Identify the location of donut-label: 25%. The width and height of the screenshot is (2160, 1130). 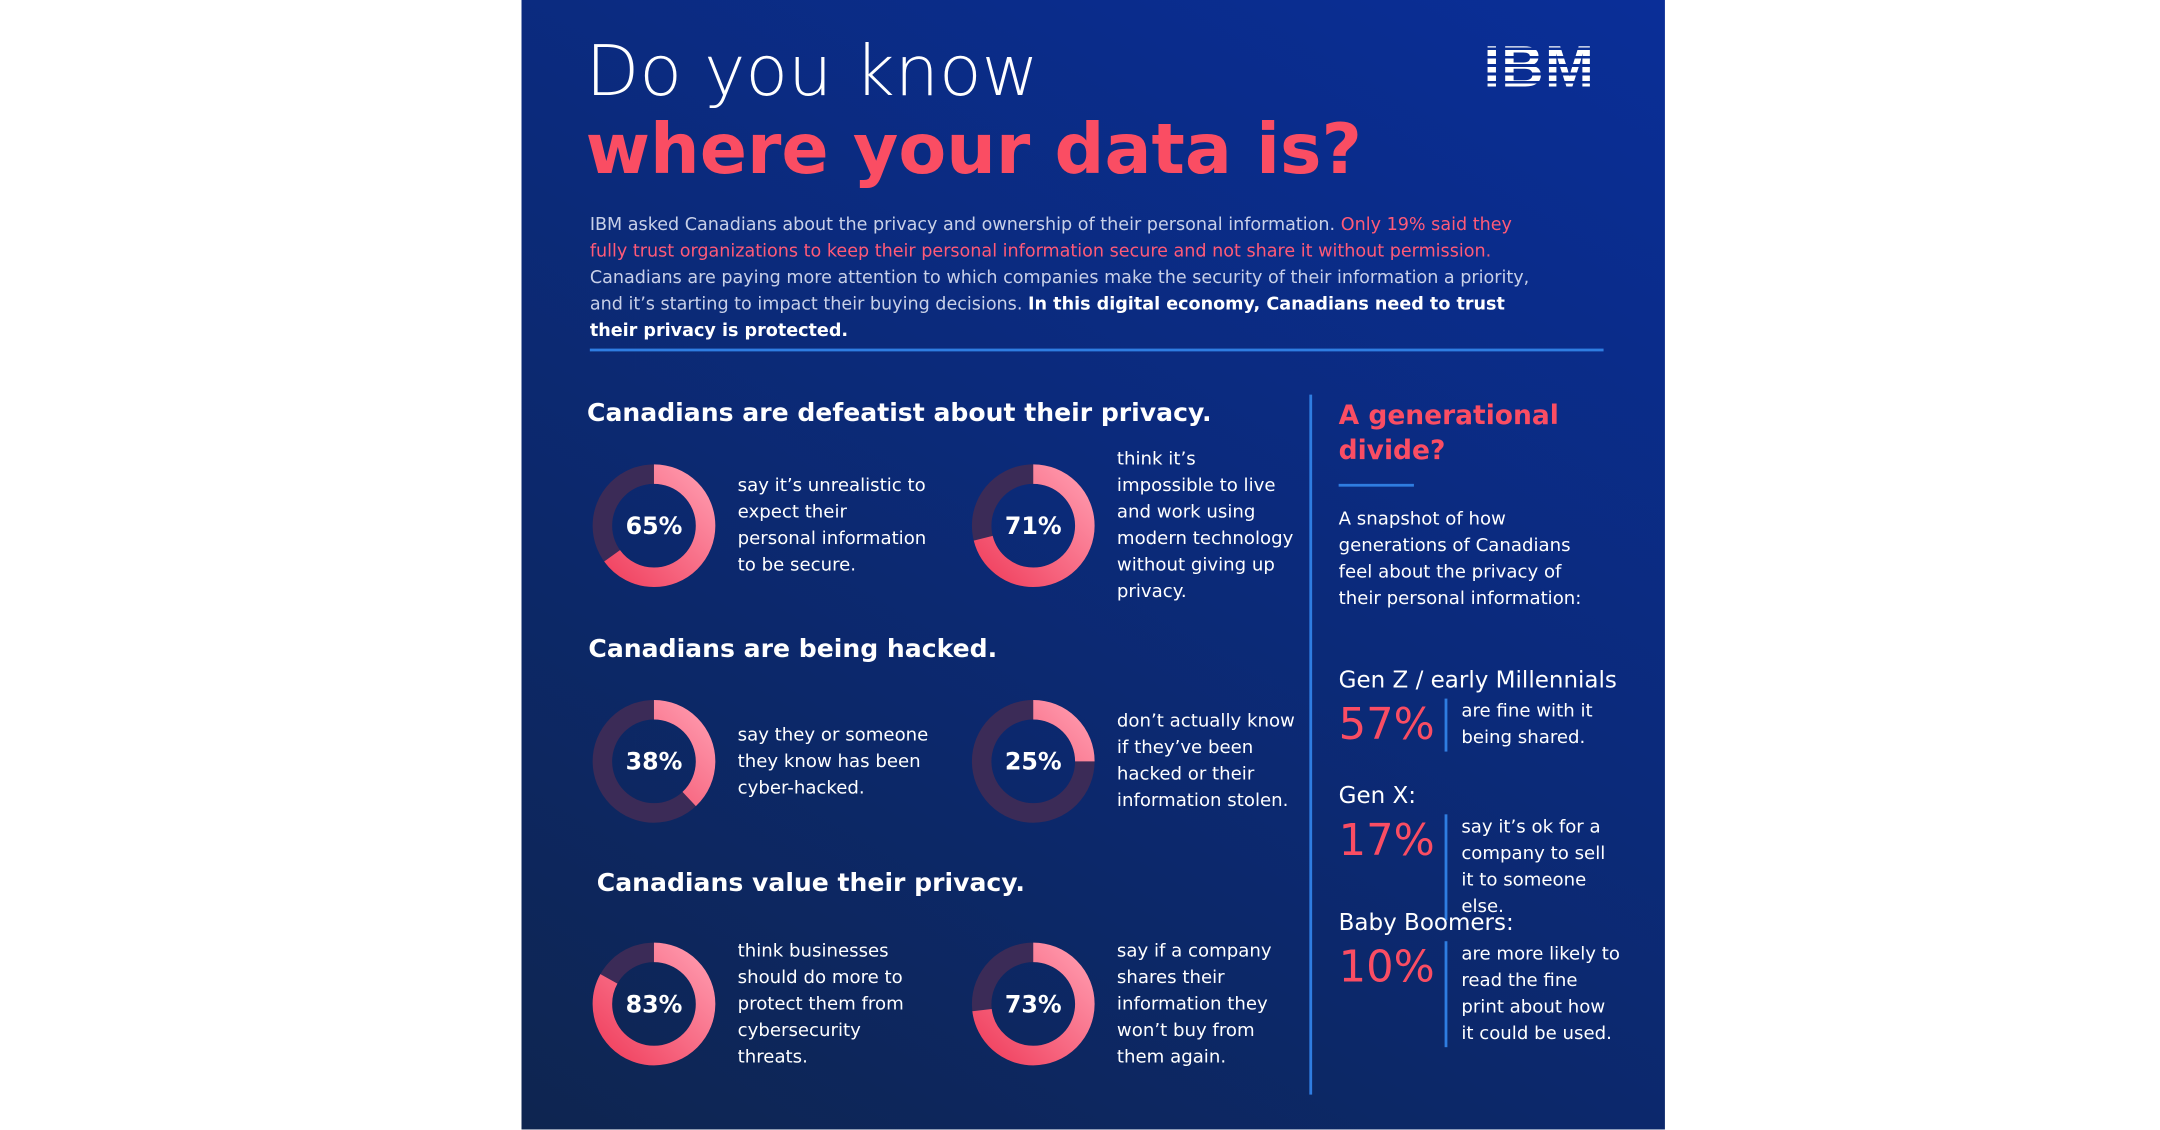
(1033, 762).